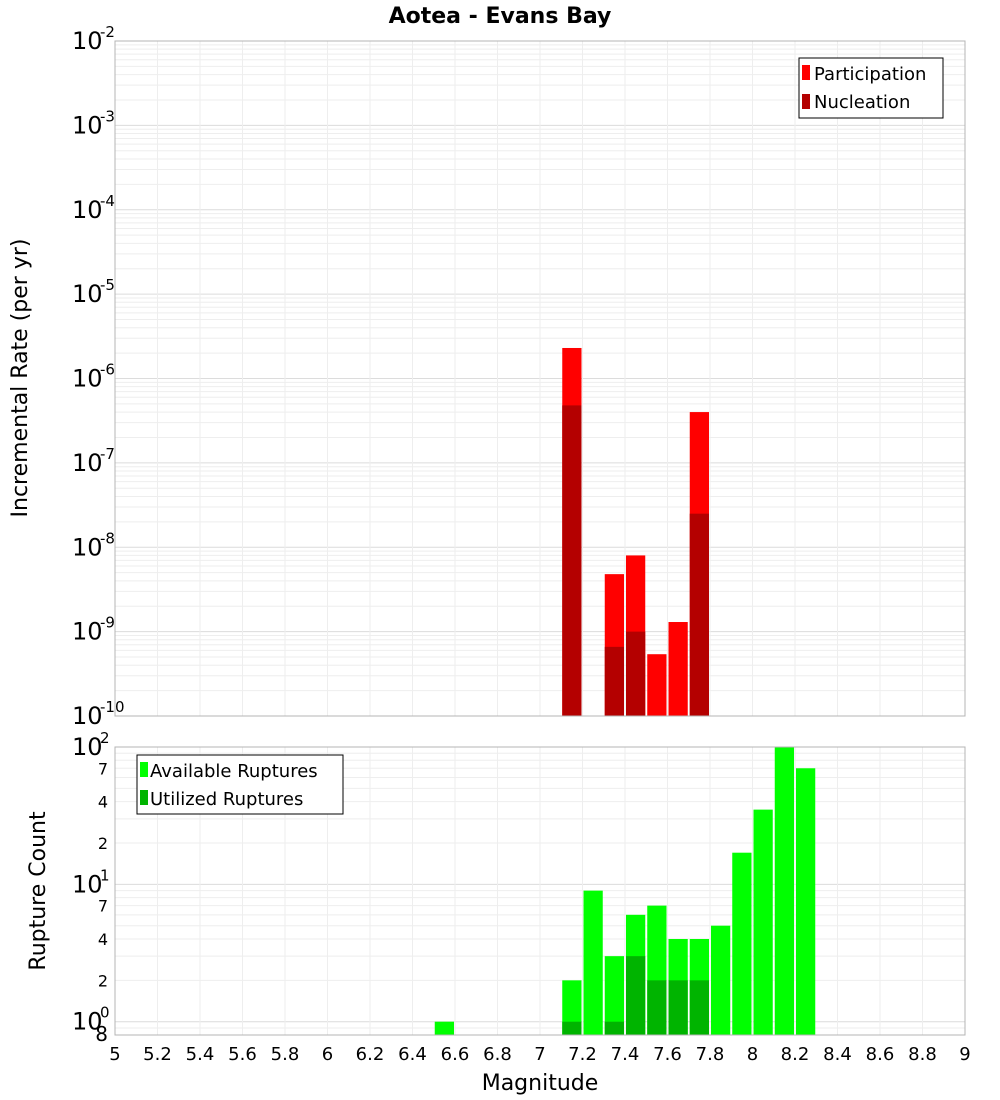 The height and width of the screenshot is (1100, 1000). Describe the element at coordinates (107, 454) in the screenshot. I see `top-y-tick-exponent: -7` at that location.